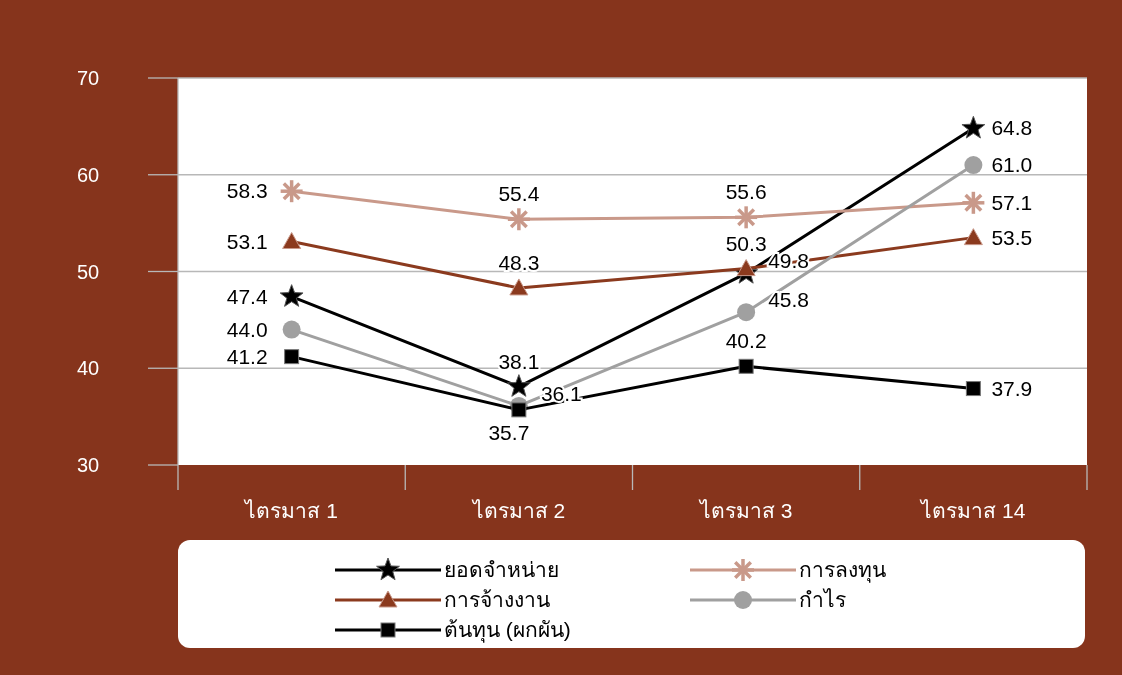  I want to click on legend-item: ต้นทุน (ผกผัน), so click(453, 629).